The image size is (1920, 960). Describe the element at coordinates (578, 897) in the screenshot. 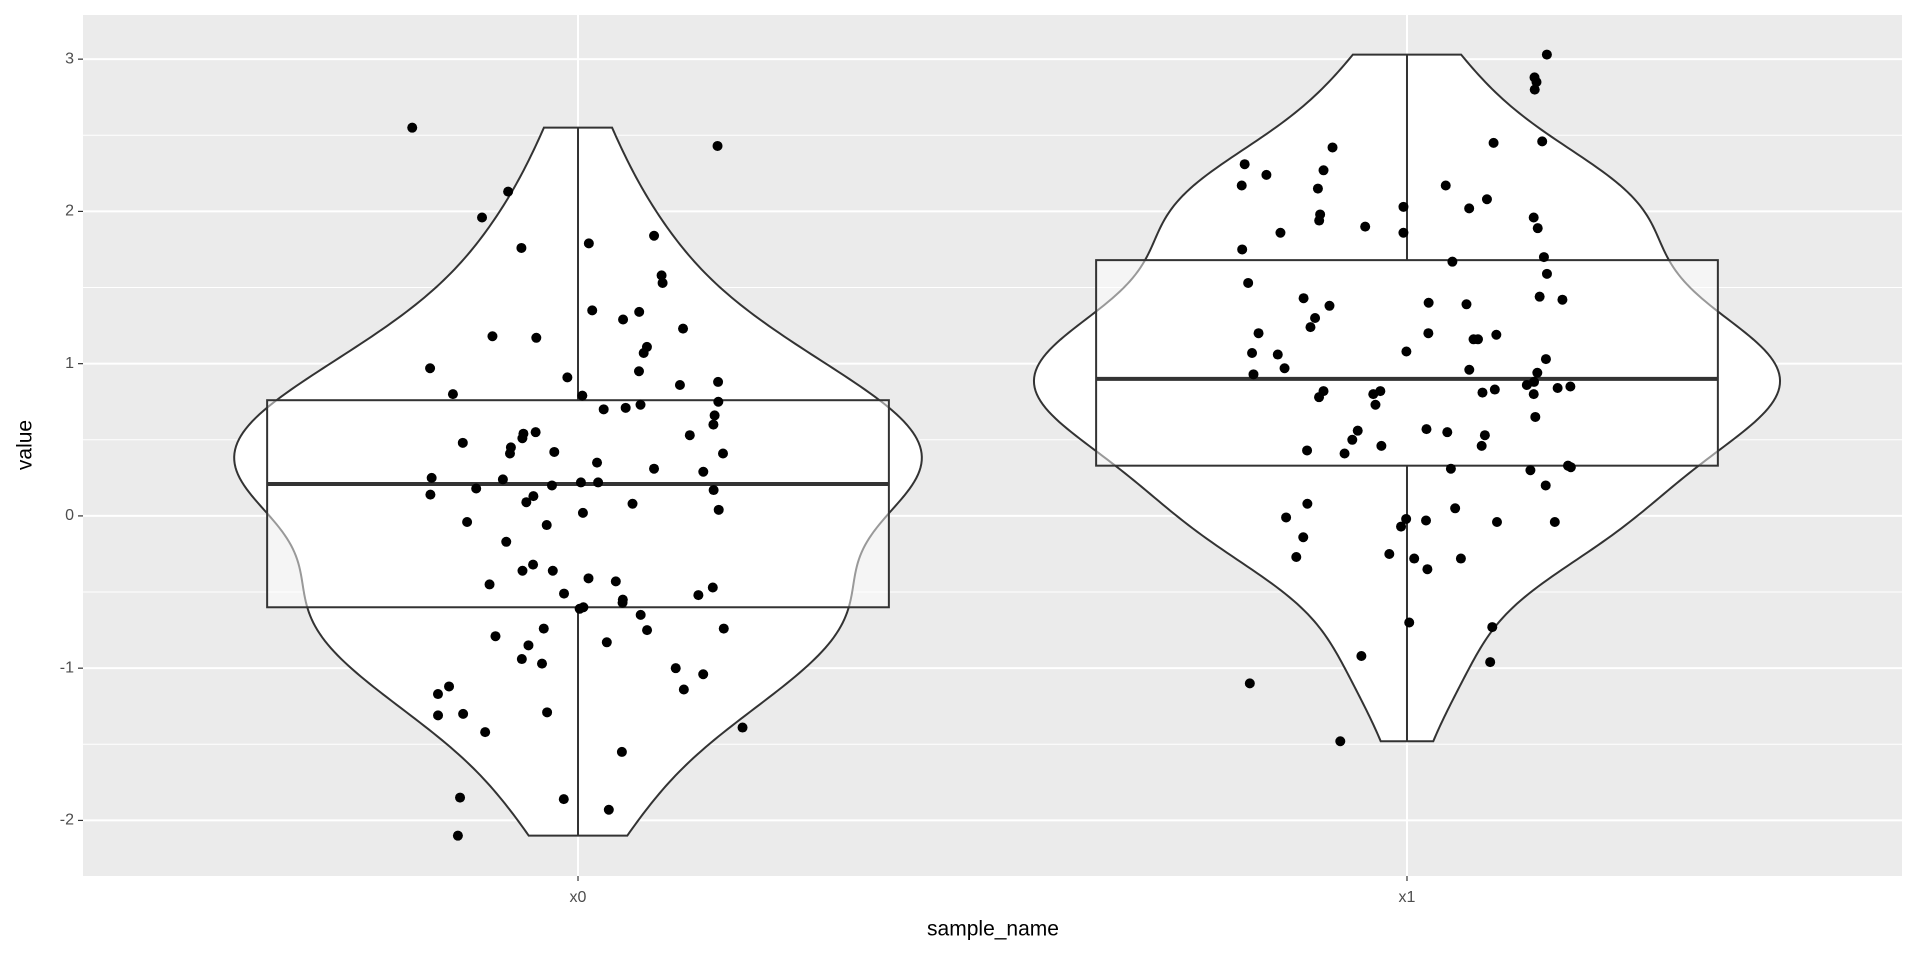

I see `x-tick-label: x0` at that location.